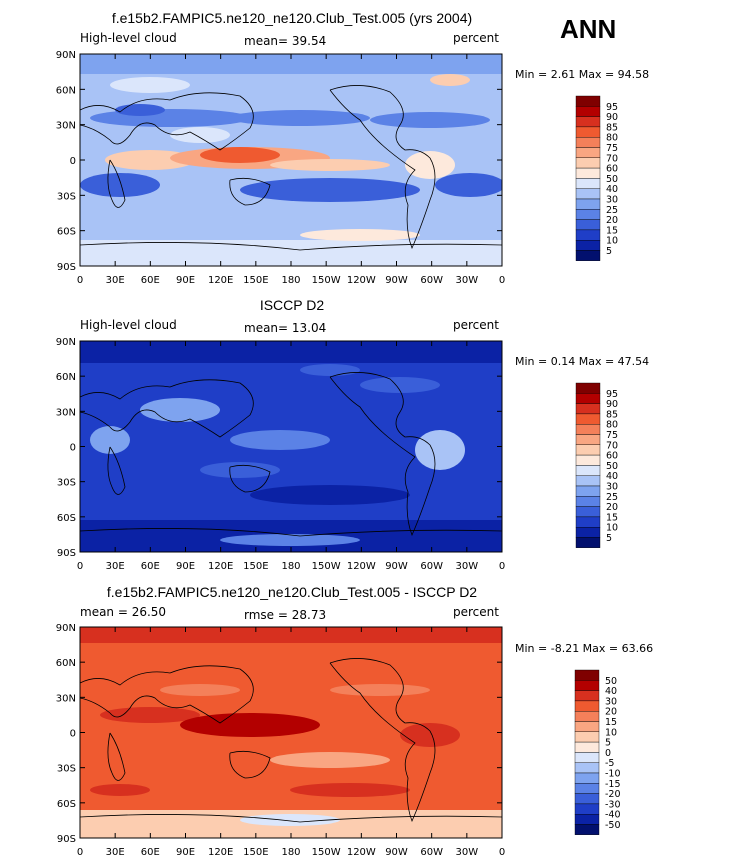 The image size is (733, 866). I want to click on colorbar-label: -15, so click(613, 784).